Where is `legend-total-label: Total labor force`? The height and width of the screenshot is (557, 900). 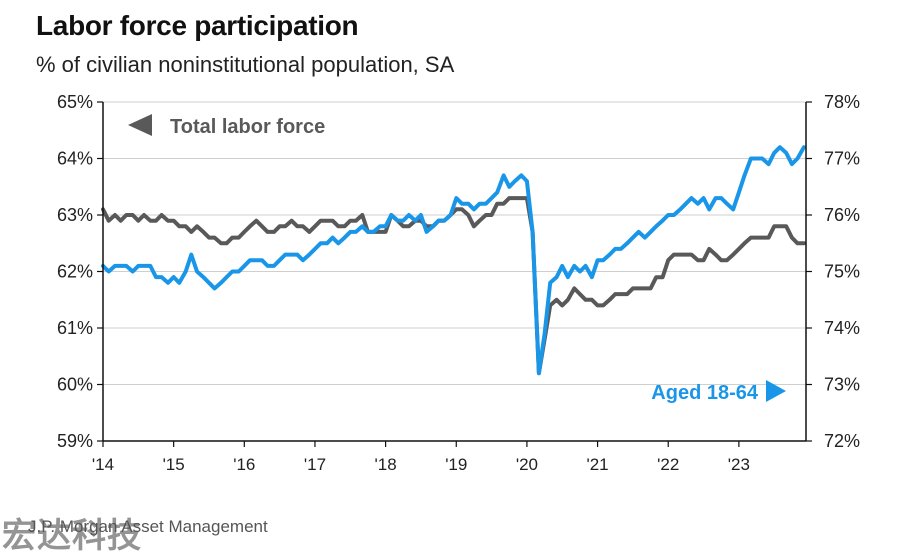 legend-total-label: Total labor force is located at coordinates (247, 127).